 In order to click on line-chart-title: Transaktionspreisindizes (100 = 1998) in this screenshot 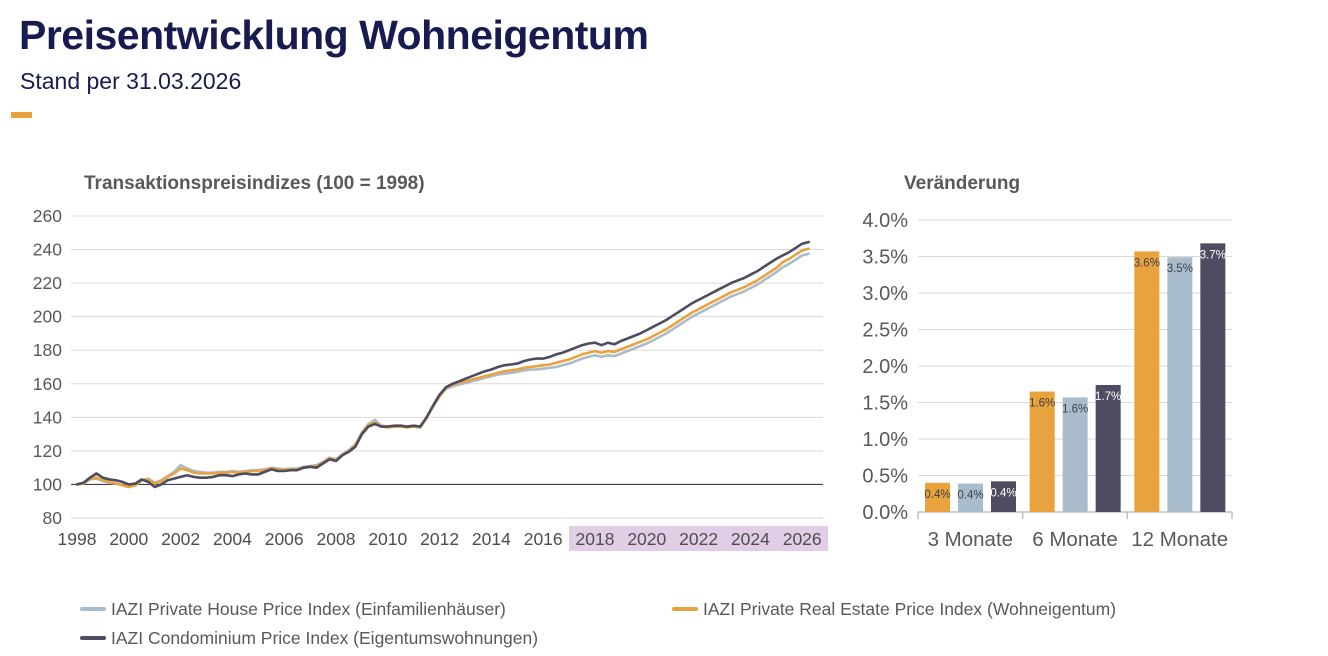, I will do `click(254, 183)`.